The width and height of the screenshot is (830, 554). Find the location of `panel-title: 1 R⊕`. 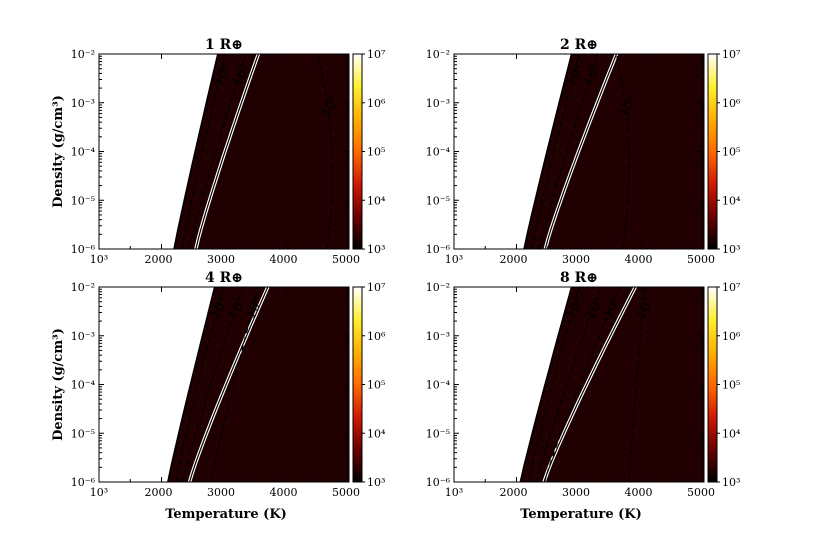

panel-title: 1 R⊕ is located at coordinates (224, 45).